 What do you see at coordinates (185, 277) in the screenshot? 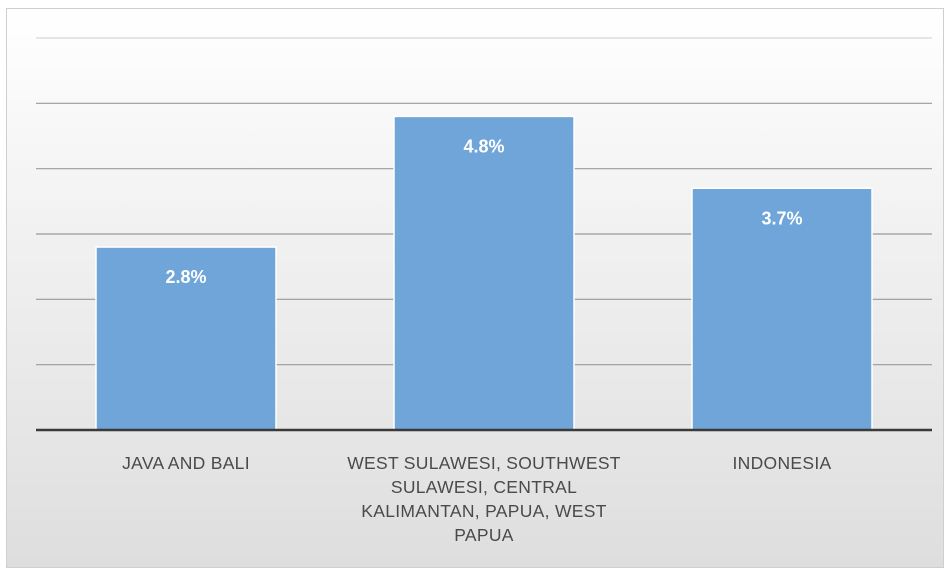
I see `data-label: 2.8%` at bounding box center [185, 277].